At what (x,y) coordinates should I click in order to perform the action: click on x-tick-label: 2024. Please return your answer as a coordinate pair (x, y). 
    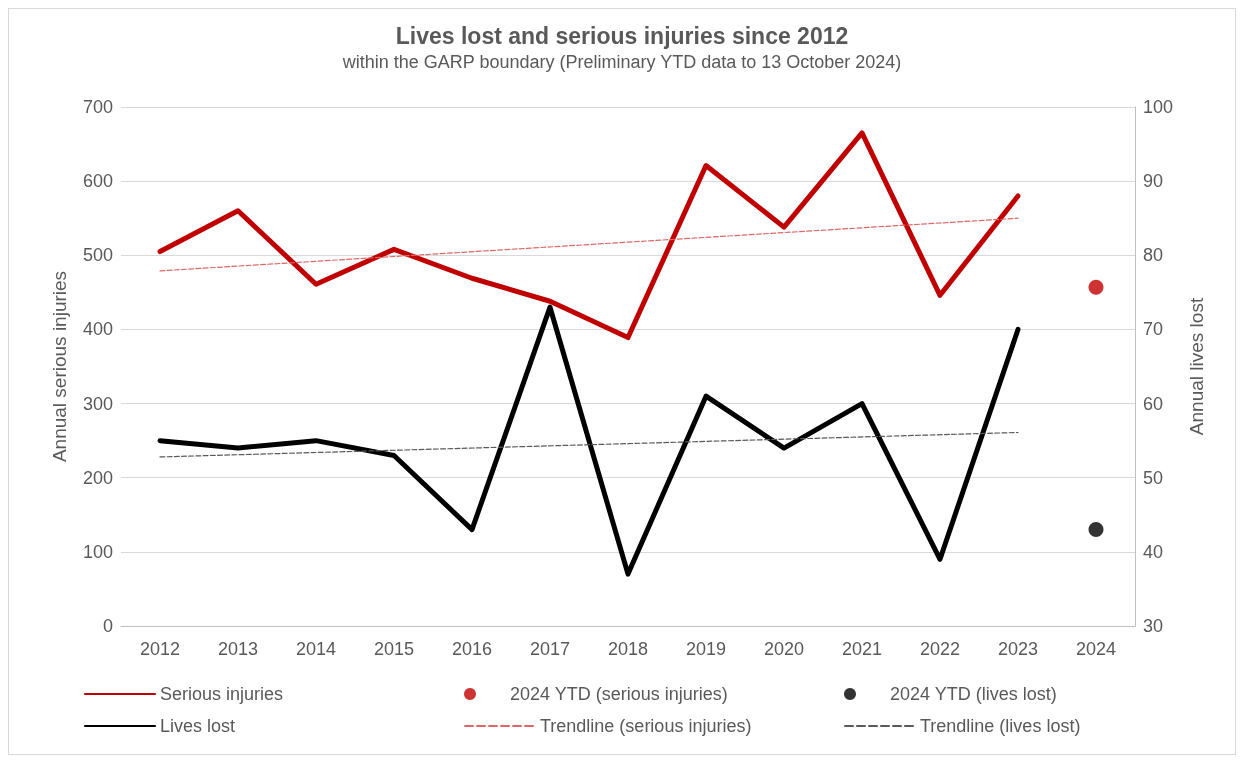
    Looking at the image, I should click on (1096, 649).